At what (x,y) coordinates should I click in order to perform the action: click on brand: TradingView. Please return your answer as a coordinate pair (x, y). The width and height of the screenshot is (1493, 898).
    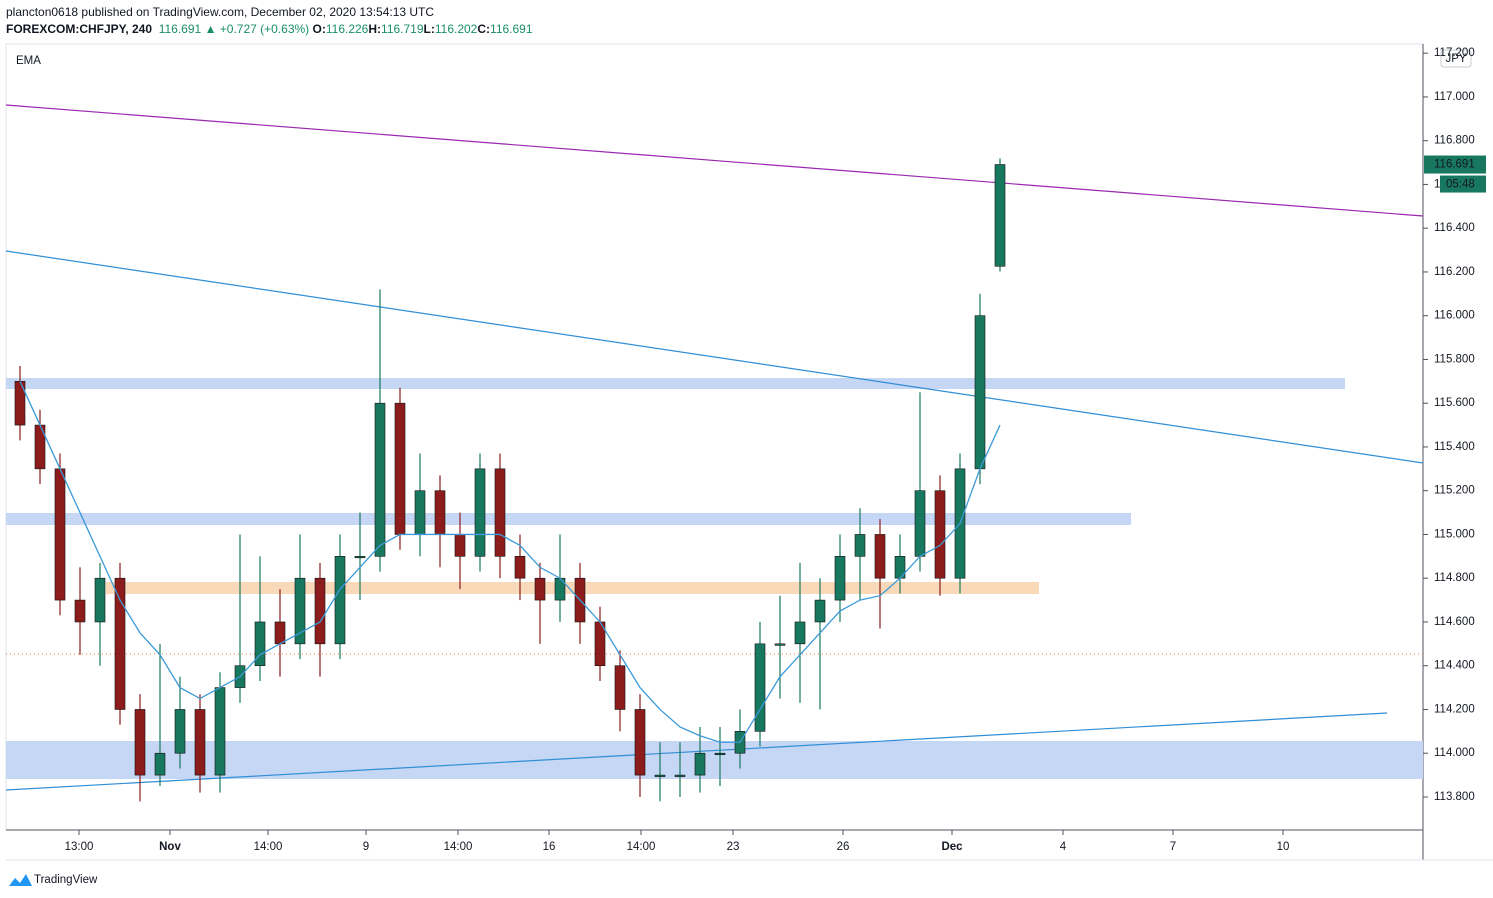
    Looking at the image, I should click on (66, 880).